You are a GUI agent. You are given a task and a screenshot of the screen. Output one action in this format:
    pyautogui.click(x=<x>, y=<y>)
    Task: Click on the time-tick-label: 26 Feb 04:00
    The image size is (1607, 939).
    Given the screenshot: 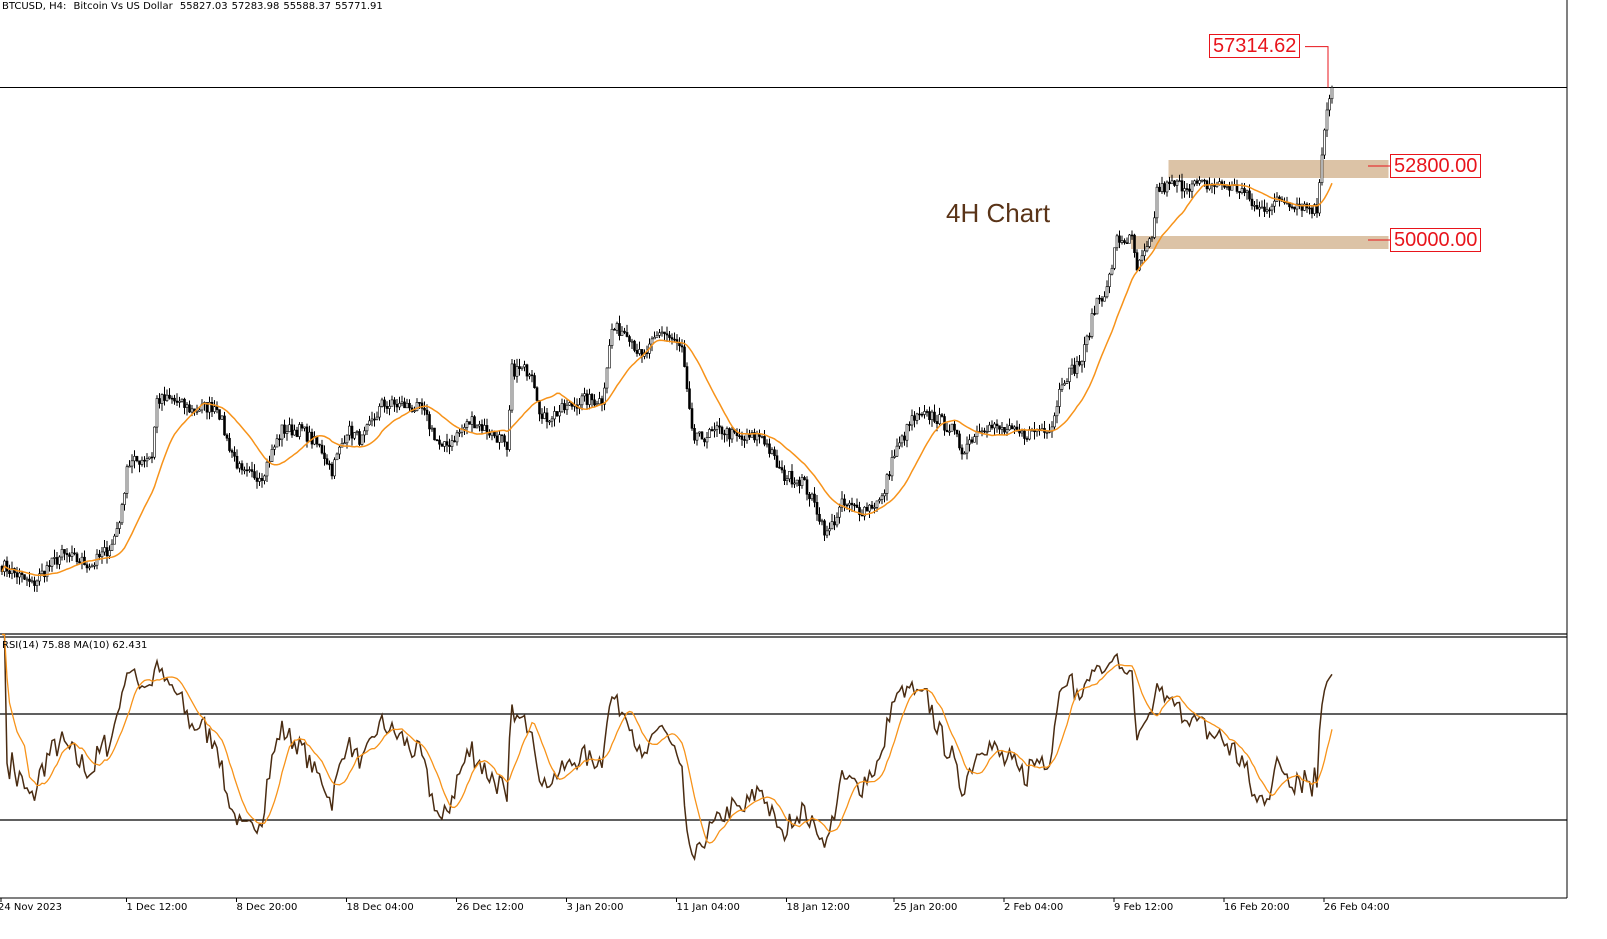 What is the action you would take?
    pyautogui.click(x=1357, y=907)
    